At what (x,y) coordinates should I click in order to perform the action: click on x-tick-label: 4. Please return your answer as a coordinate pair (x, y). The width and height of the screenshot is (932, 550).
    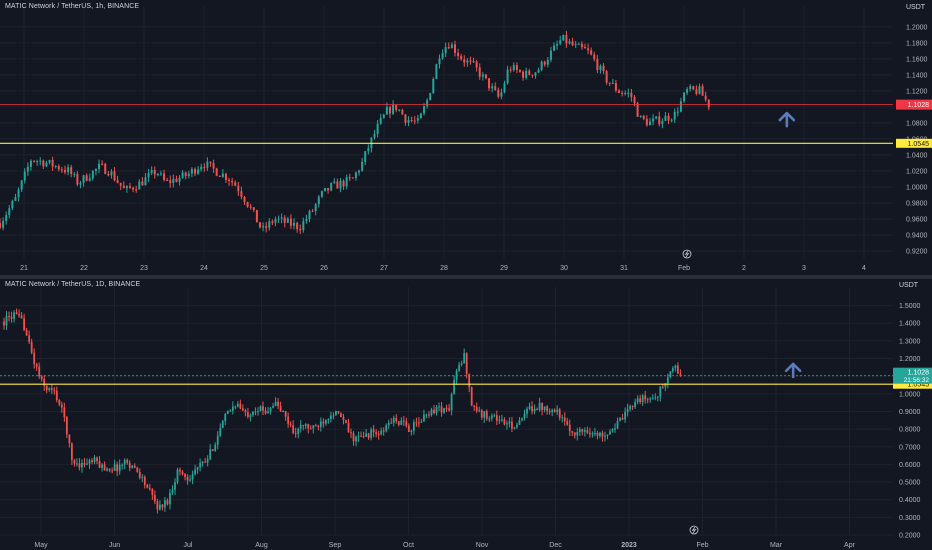
    Looking at the image, I should click on (864, 268).